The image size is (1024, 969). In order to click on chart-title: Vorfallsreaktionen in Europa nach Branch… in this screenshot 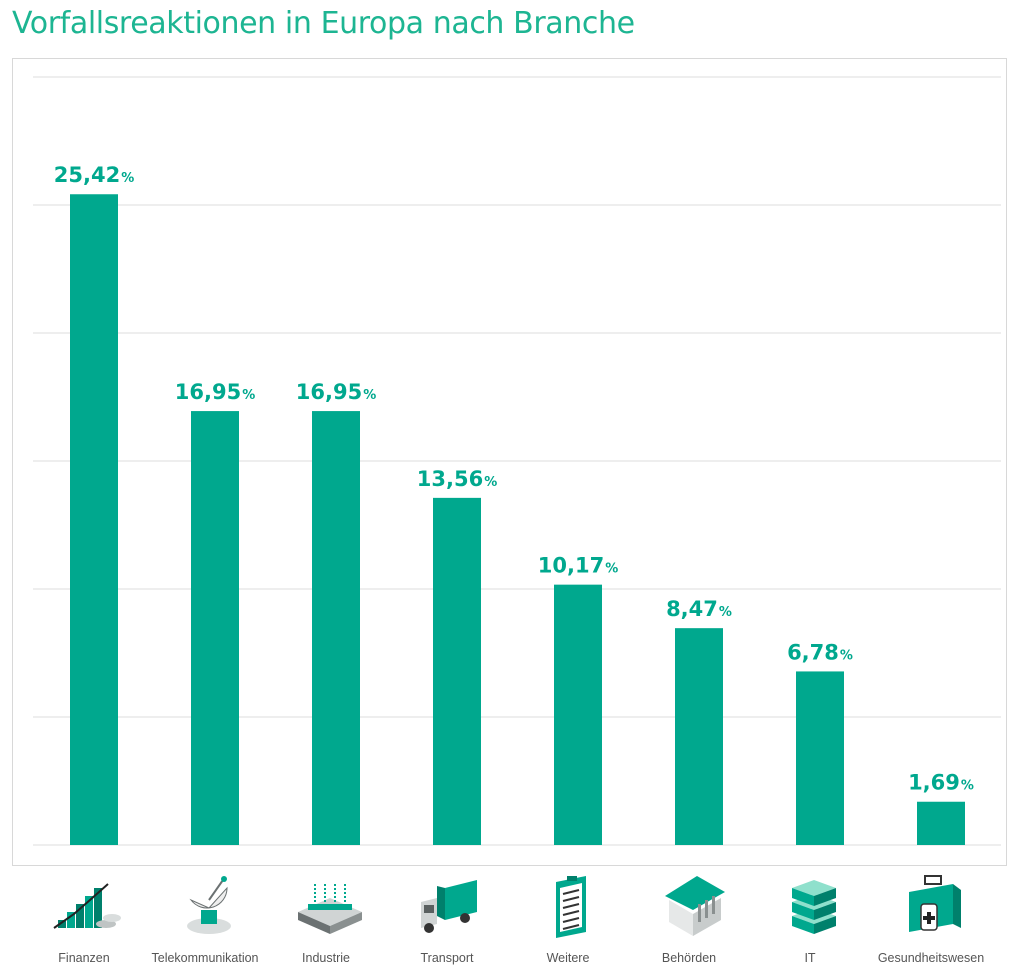, I will do `click(323, 23)`.